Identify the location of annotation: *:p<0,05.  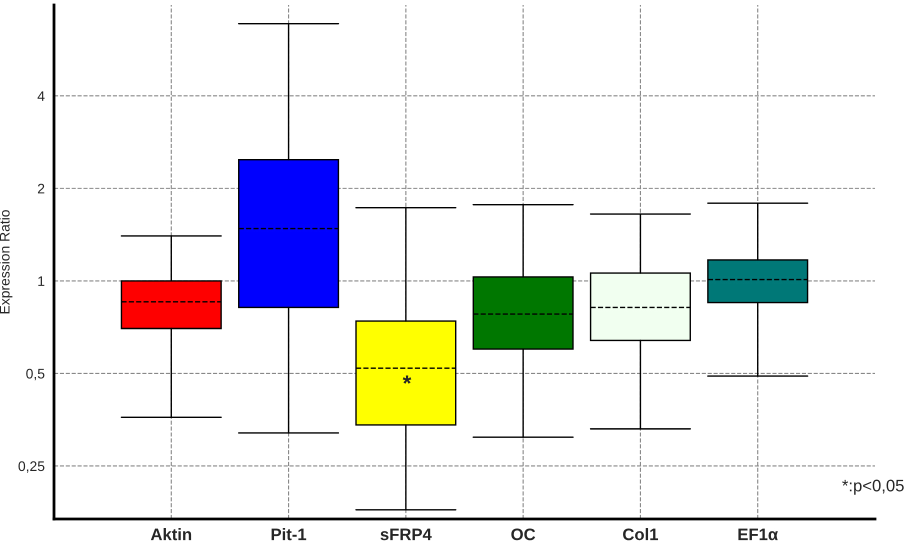
(873, 487).